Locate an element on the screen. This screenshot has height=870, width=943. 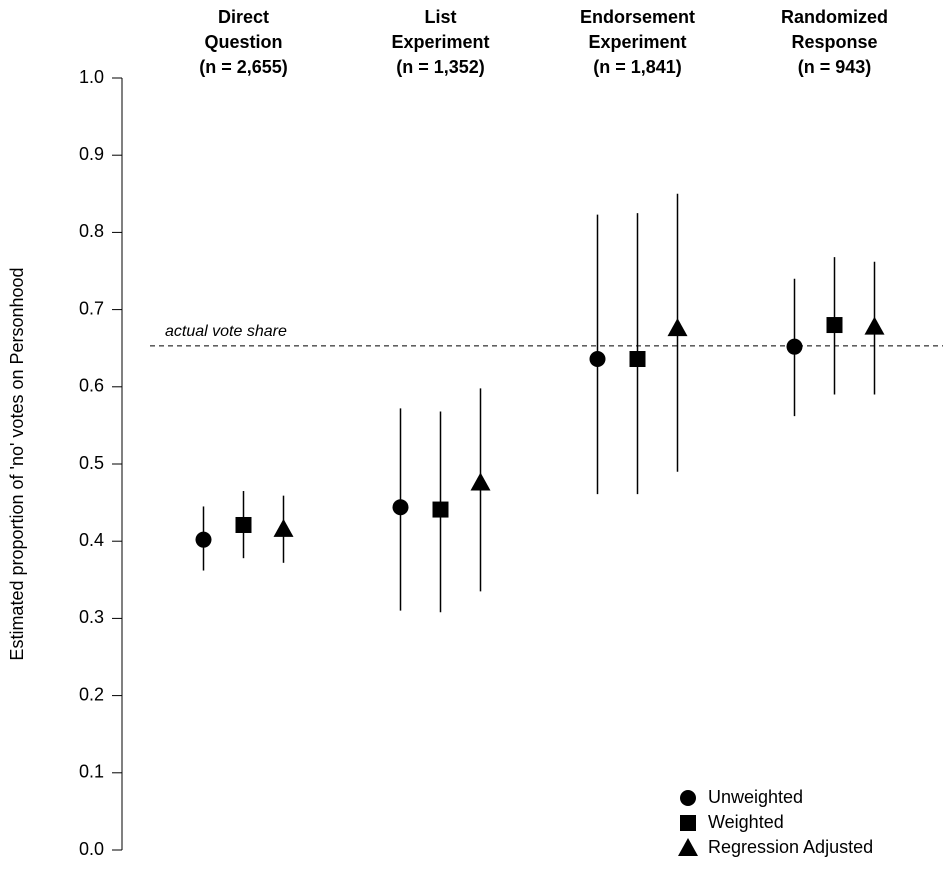
category-label: Randomized is located at coordinates (834, 17).